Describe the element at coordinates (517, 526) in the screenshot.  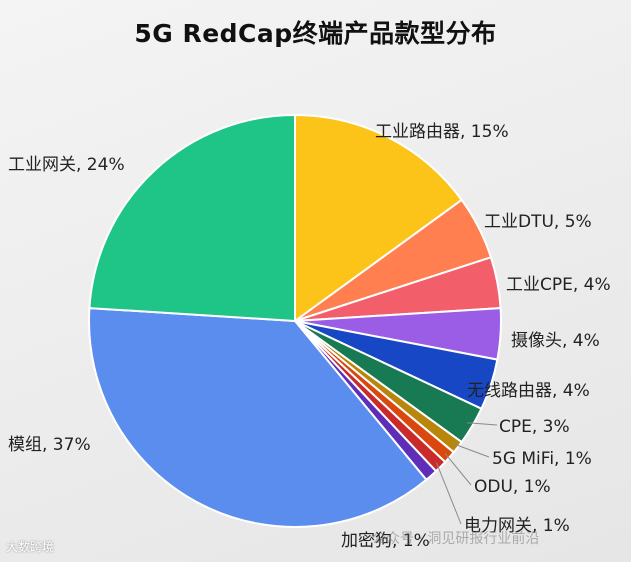
I see `slice-label-9: 电力网关, 1%` at that location.